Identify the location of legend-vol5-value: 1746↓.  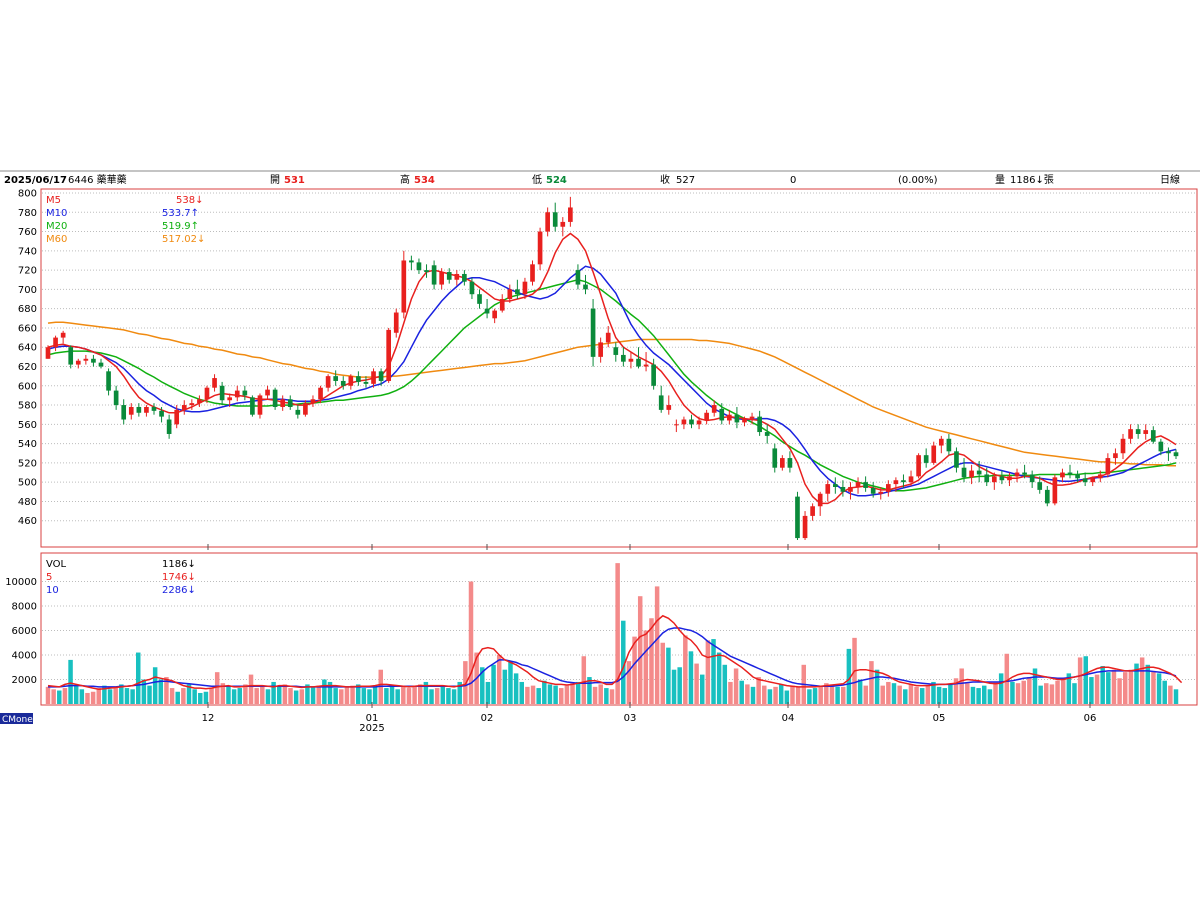
(179, 577).